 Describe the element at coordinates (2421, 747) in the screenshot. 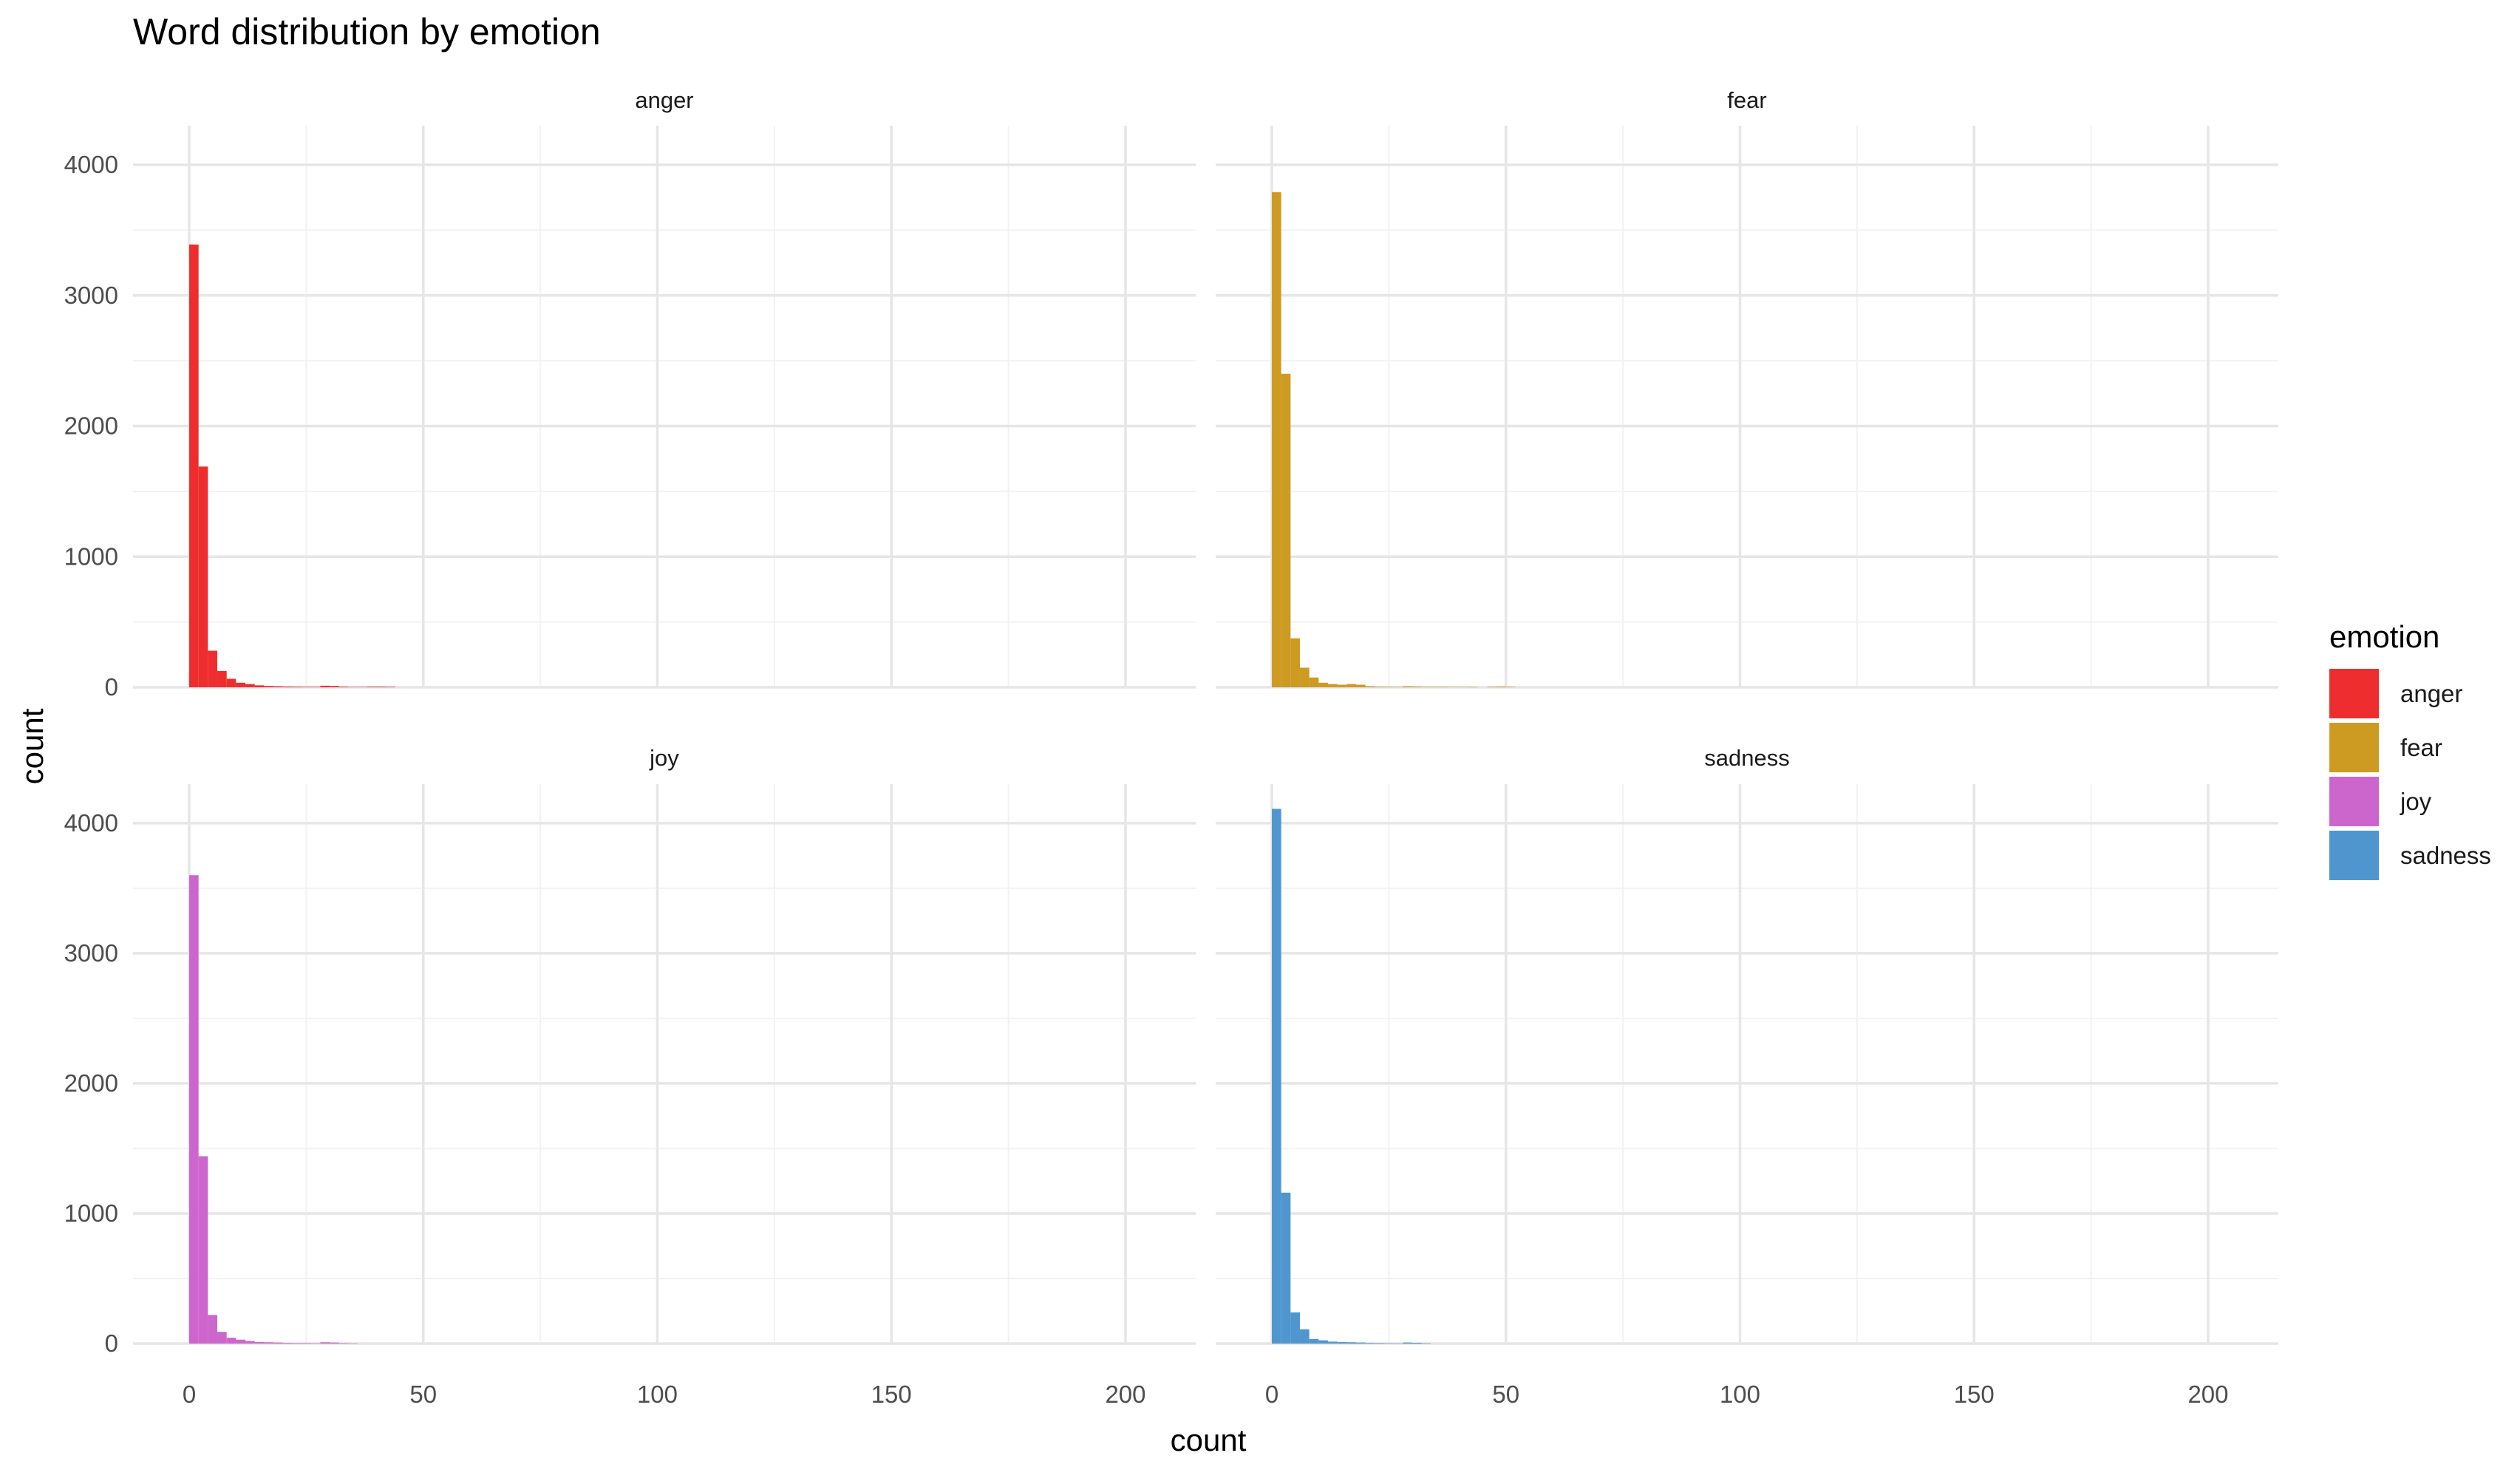

I see `legend-label-fear: fear` at that location.